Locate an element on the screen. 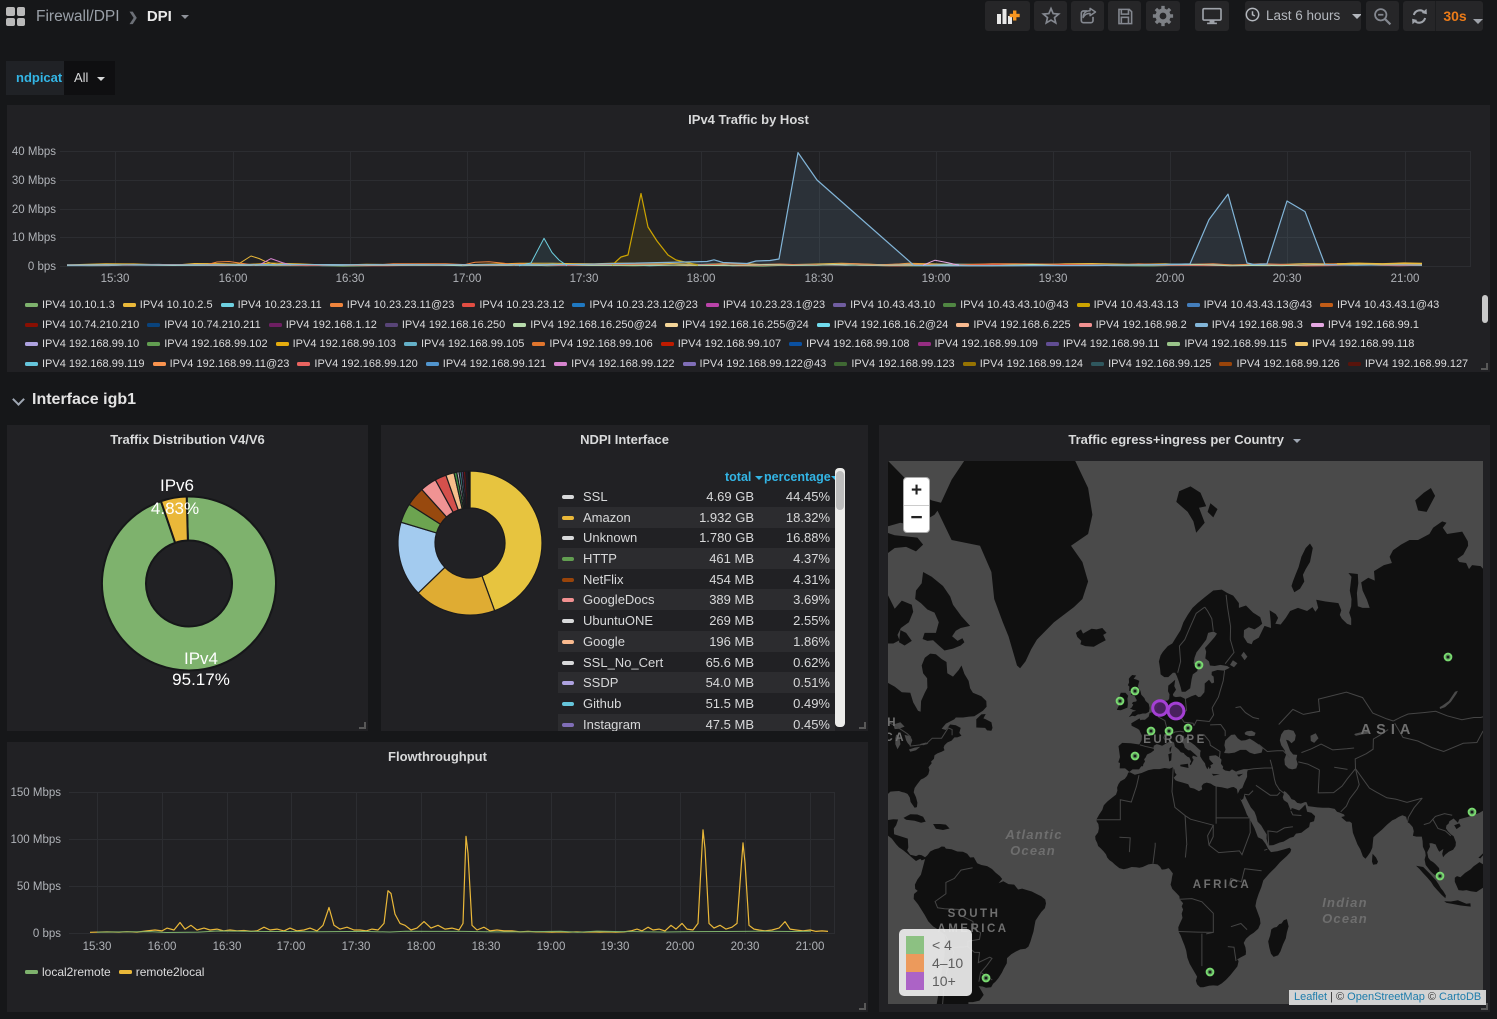 Image resolution: width=1497 pixels, height=1019 pixels. svg-text: NORTH is located at coordinates (893, 723).